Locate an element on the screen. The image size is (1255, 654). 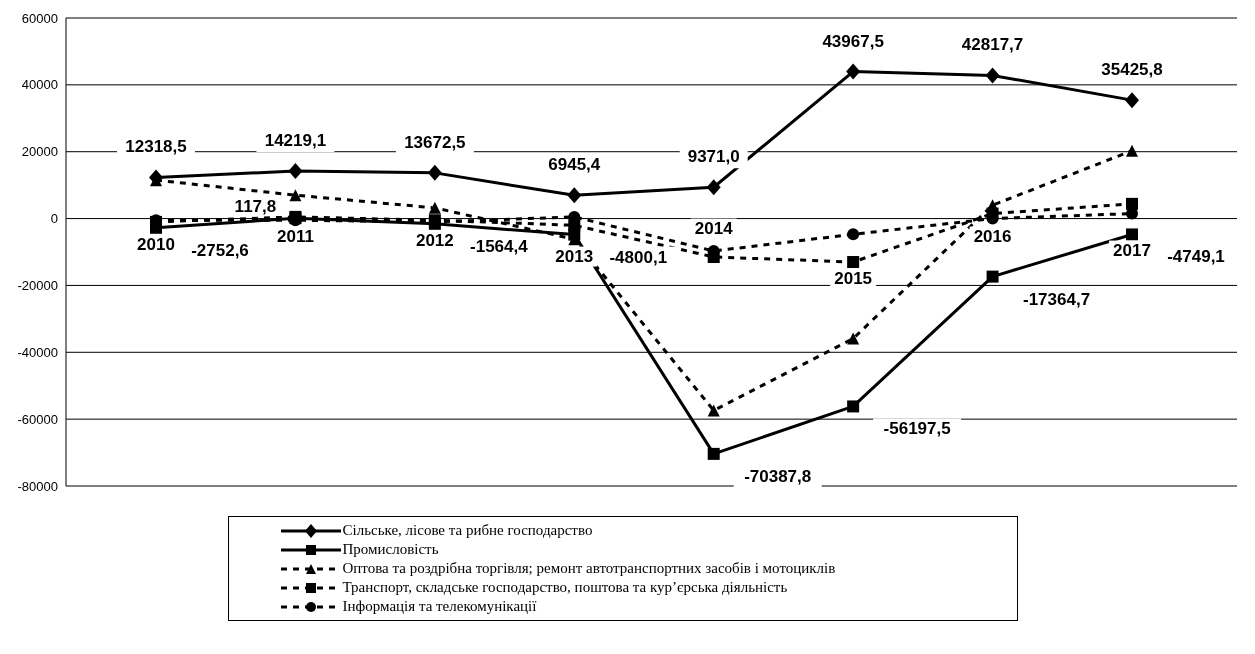
data-label: -70387,8 is located at coordinates (778, 476).